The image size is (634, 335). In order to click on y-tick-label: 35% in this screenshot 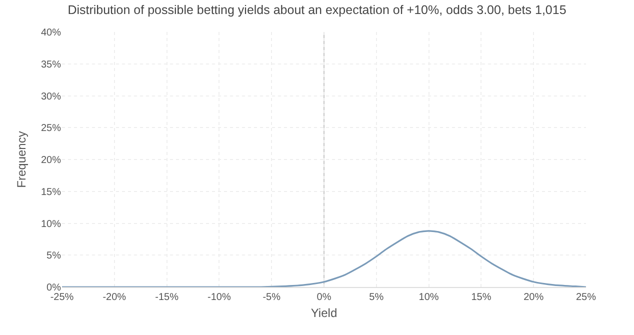, I will do `click(51, 64)`.